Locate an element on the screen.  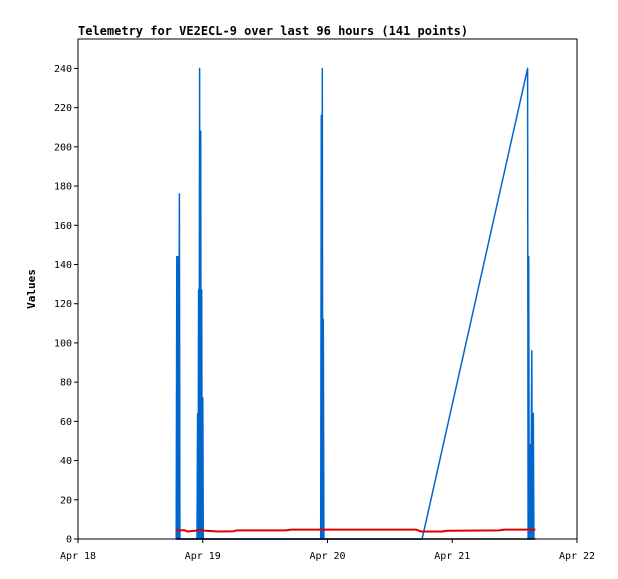
x-tick-label: Apr 18 is located at coordinates (78, 556).